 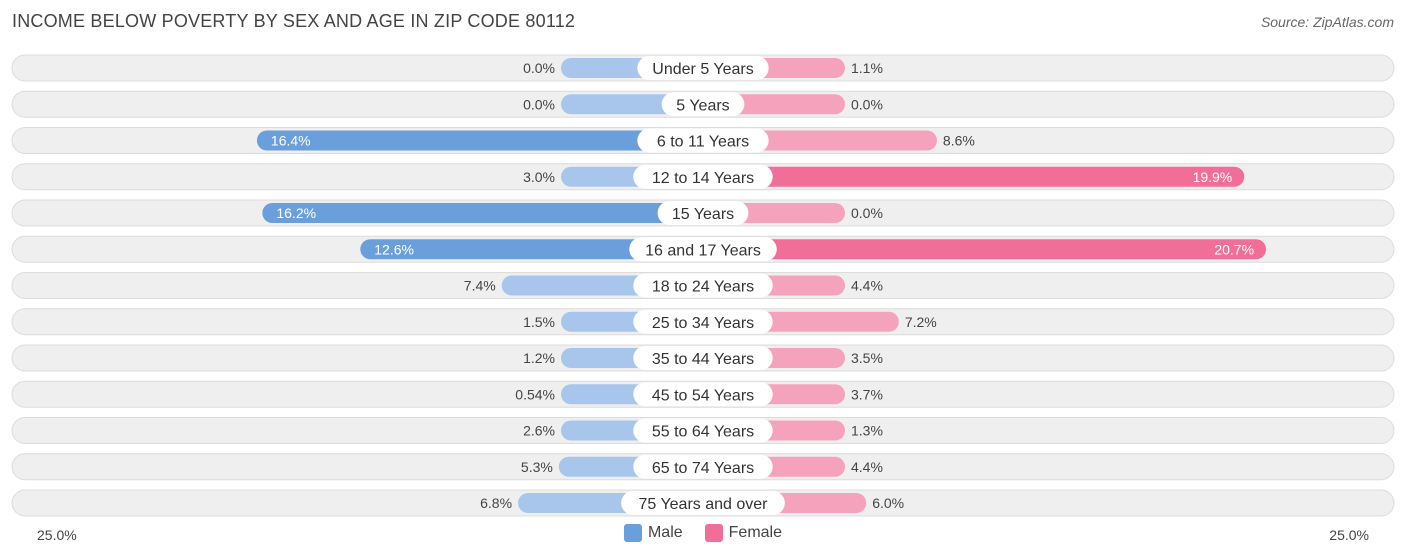 I want to click on value-label-female-under-5-years: 1.1%, so click(x=867, y=68).